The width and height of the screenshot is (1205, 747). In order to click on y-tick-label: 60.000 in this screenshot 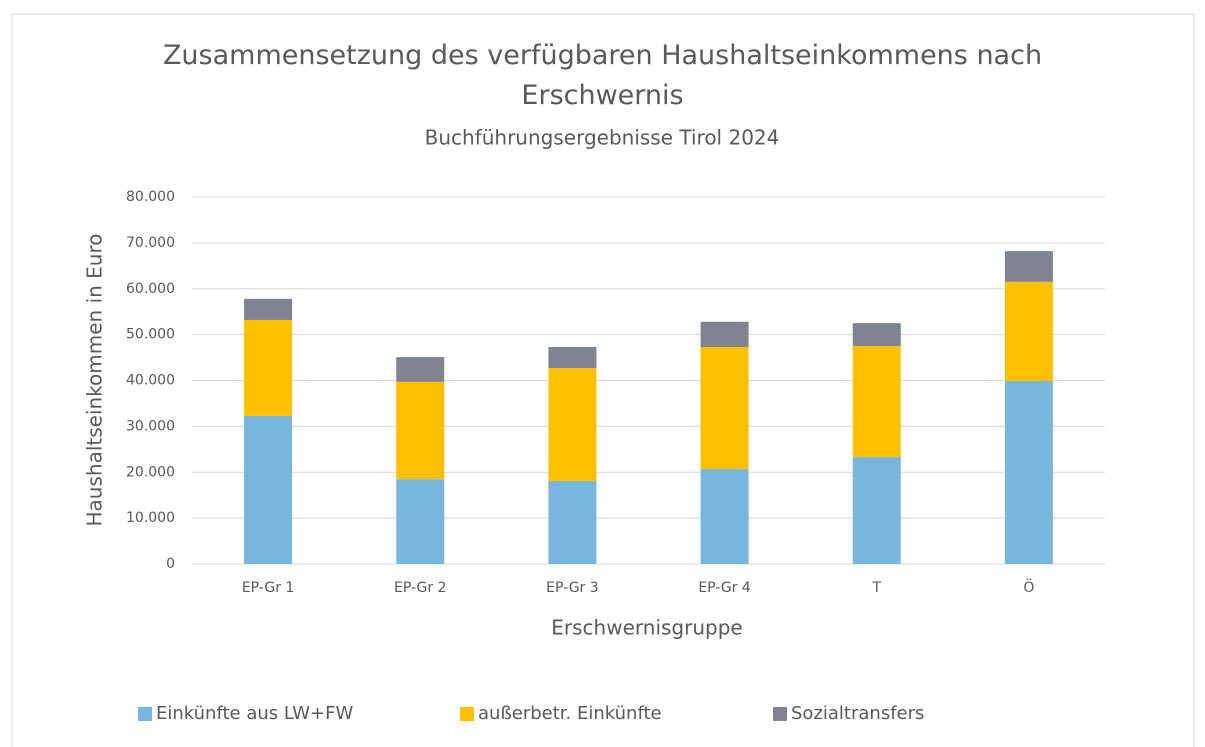, I will do `click(150, 289)`.